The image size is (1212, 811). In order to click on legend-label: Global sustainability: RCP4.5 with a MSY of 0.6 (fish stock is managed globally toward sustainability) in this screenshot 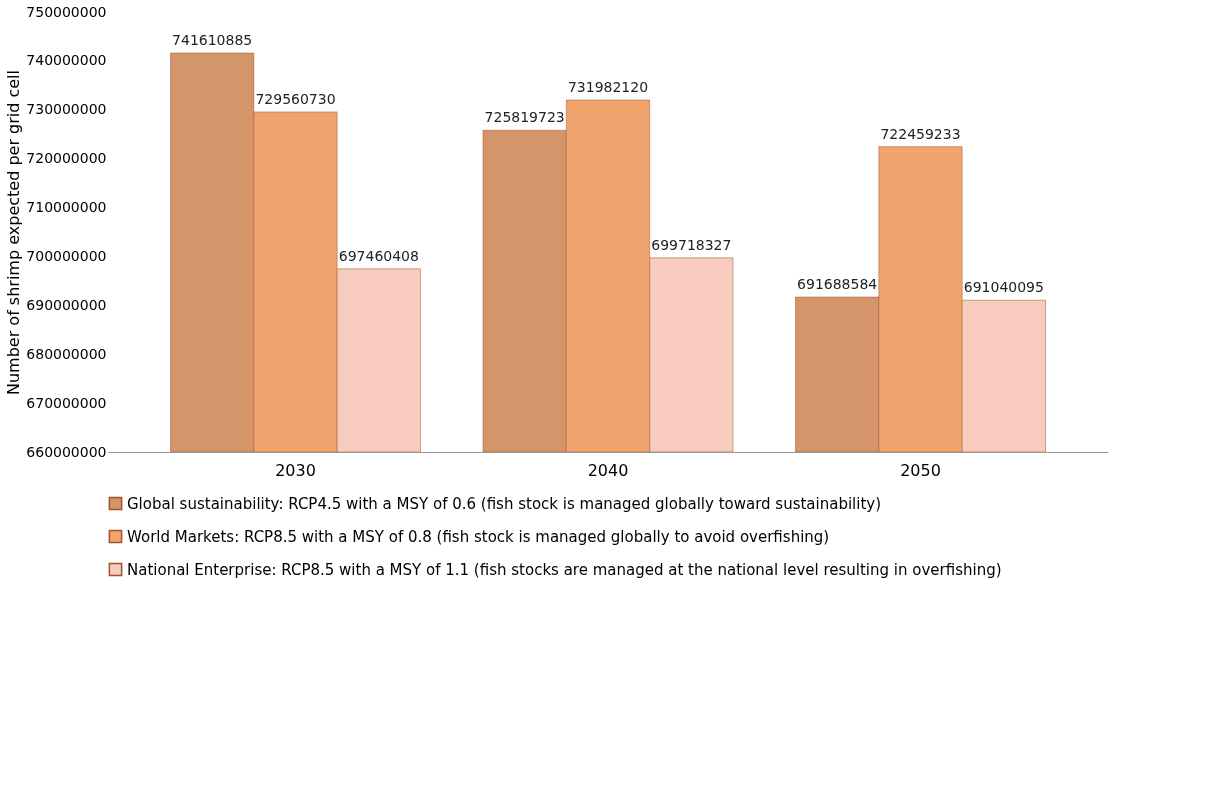, I will do `click(504, 503)`.